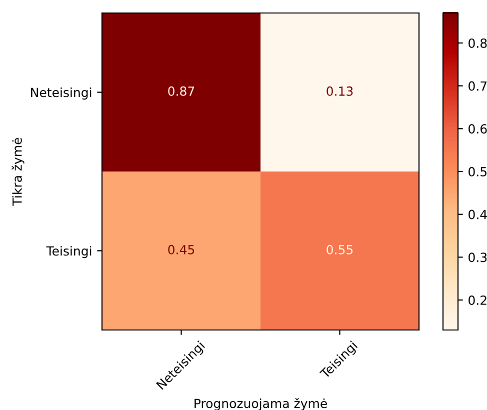  I want to click on data-label: 0.55, so click(339, 249).